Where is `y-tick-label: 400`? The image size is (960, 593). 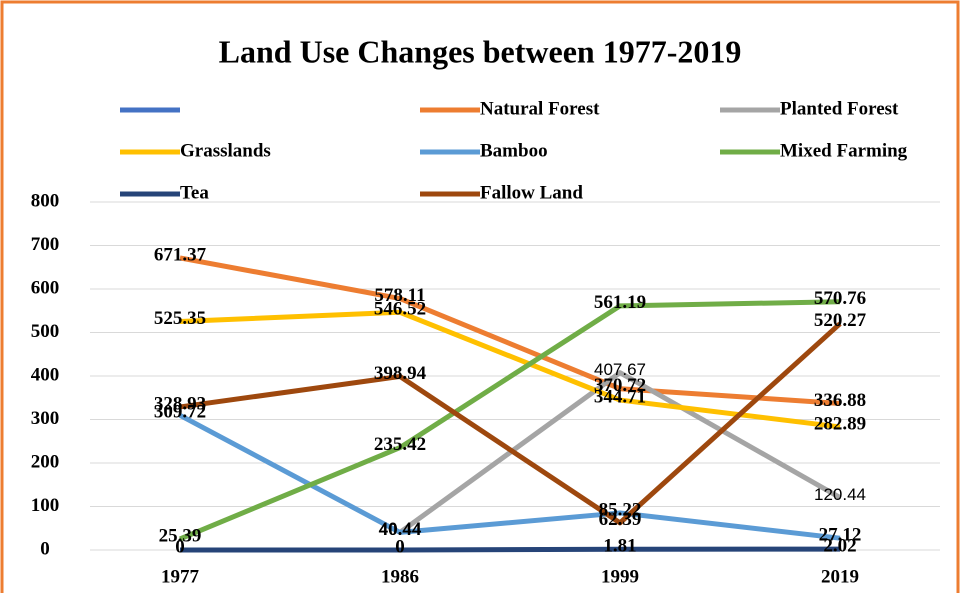
y-tick-label: 400 is located at coordinates (45, 374).